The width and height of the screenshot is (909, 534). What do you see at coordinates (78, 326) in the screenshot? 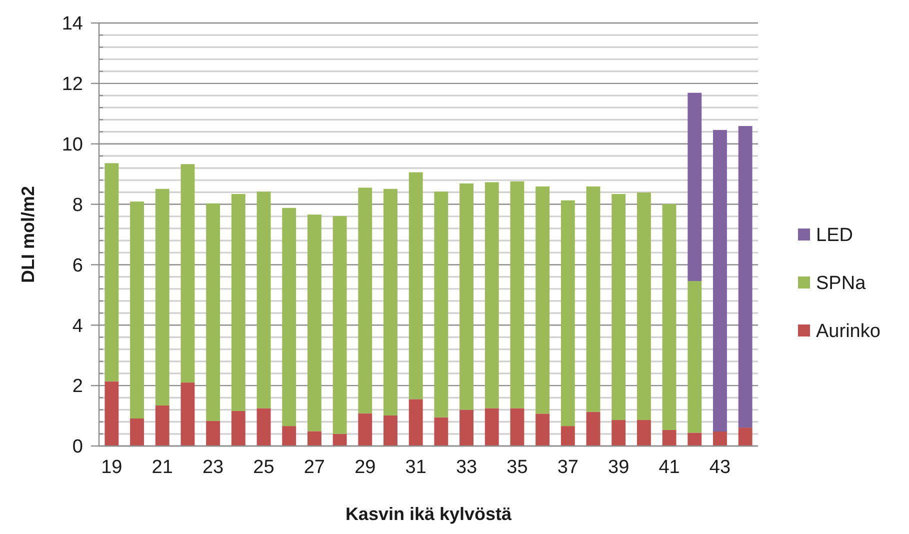
I see `y-tick-label: 4` at bounding box center [78, 326].